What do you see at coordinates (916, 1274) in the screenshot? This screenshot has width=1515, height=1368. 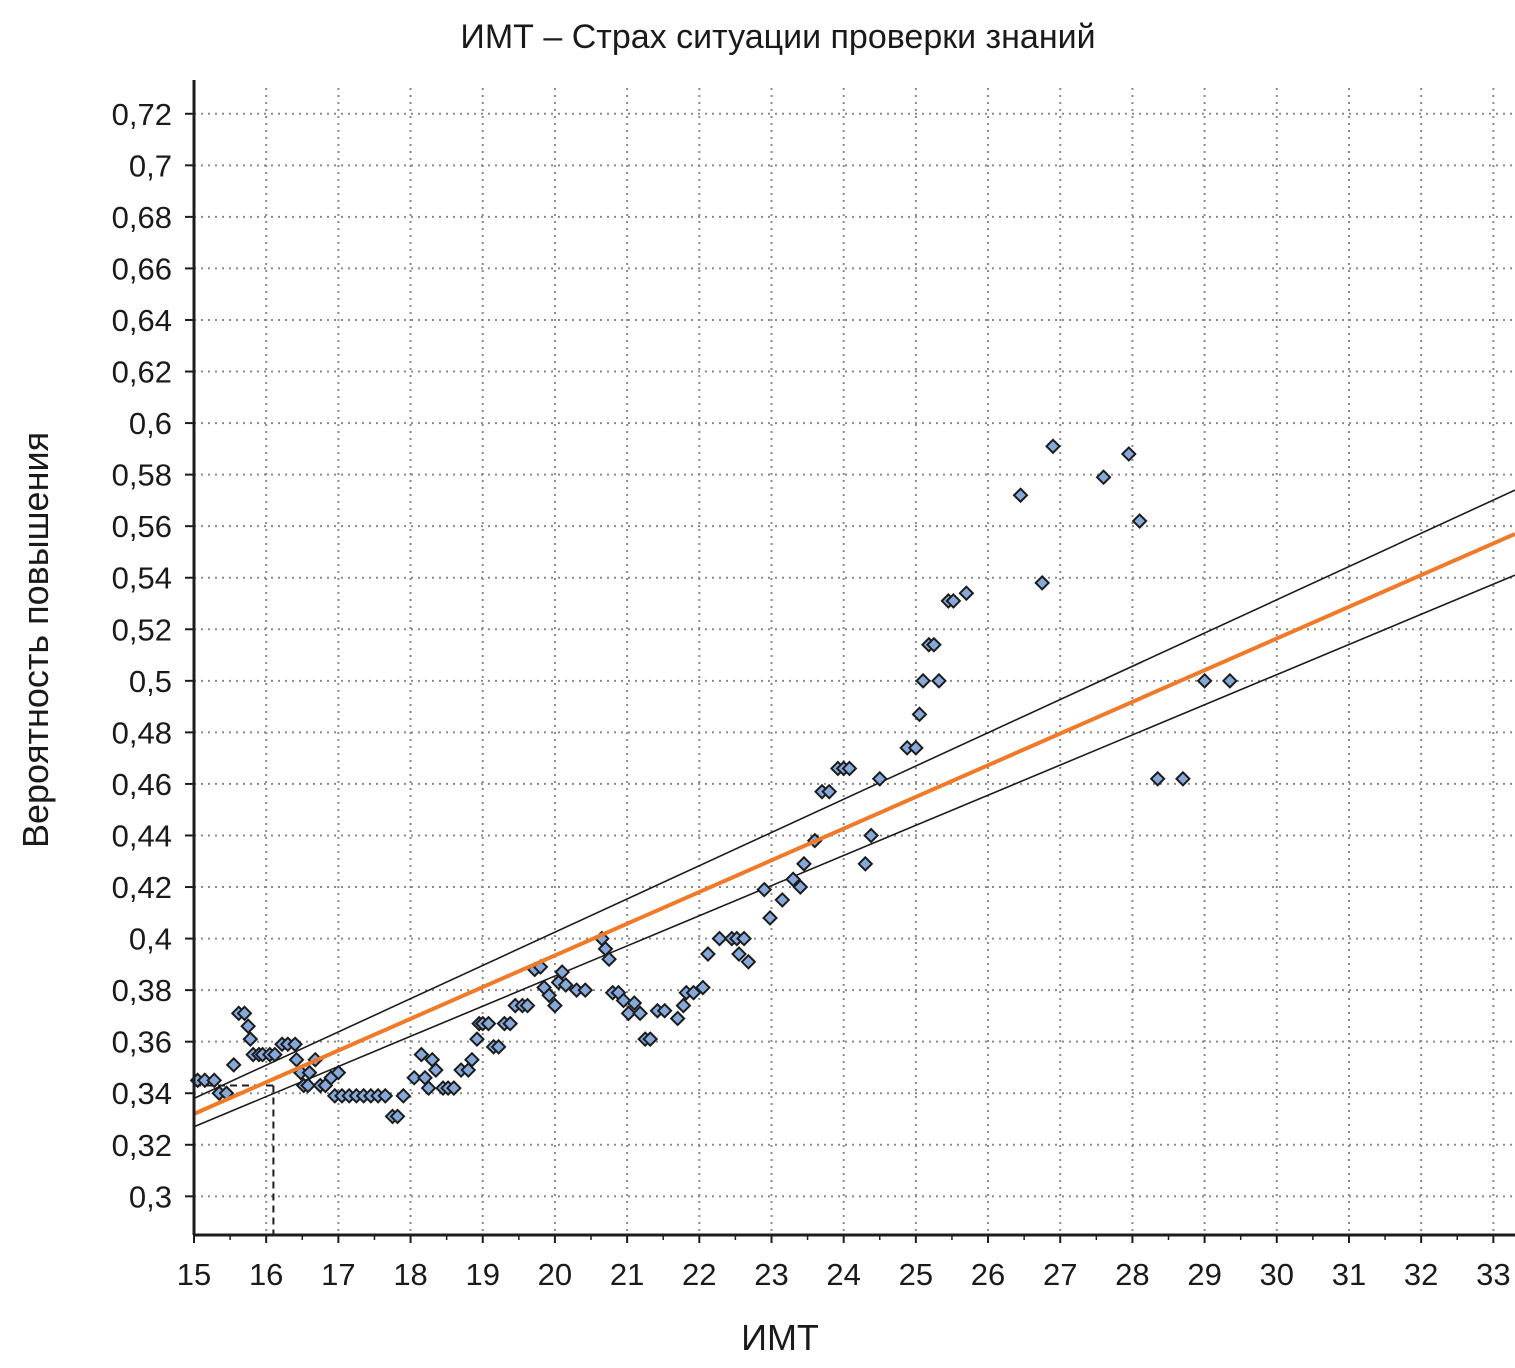 I see `x-tick-label: 25` at bounding box center [916, 1274].